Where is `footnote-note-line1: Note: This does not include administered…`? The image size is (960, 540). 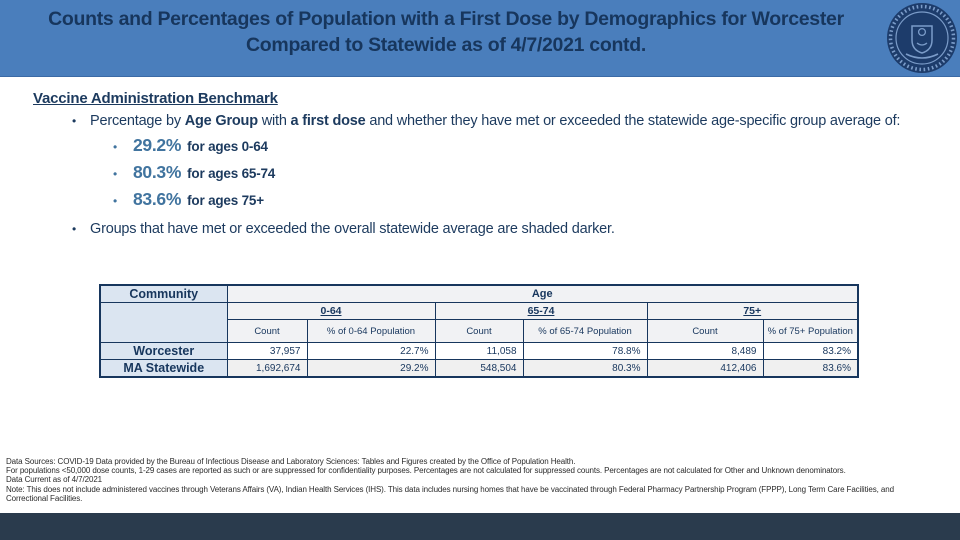 footnote-note-line1: Note: This does not include administered… is located at coordinates (450, 489).